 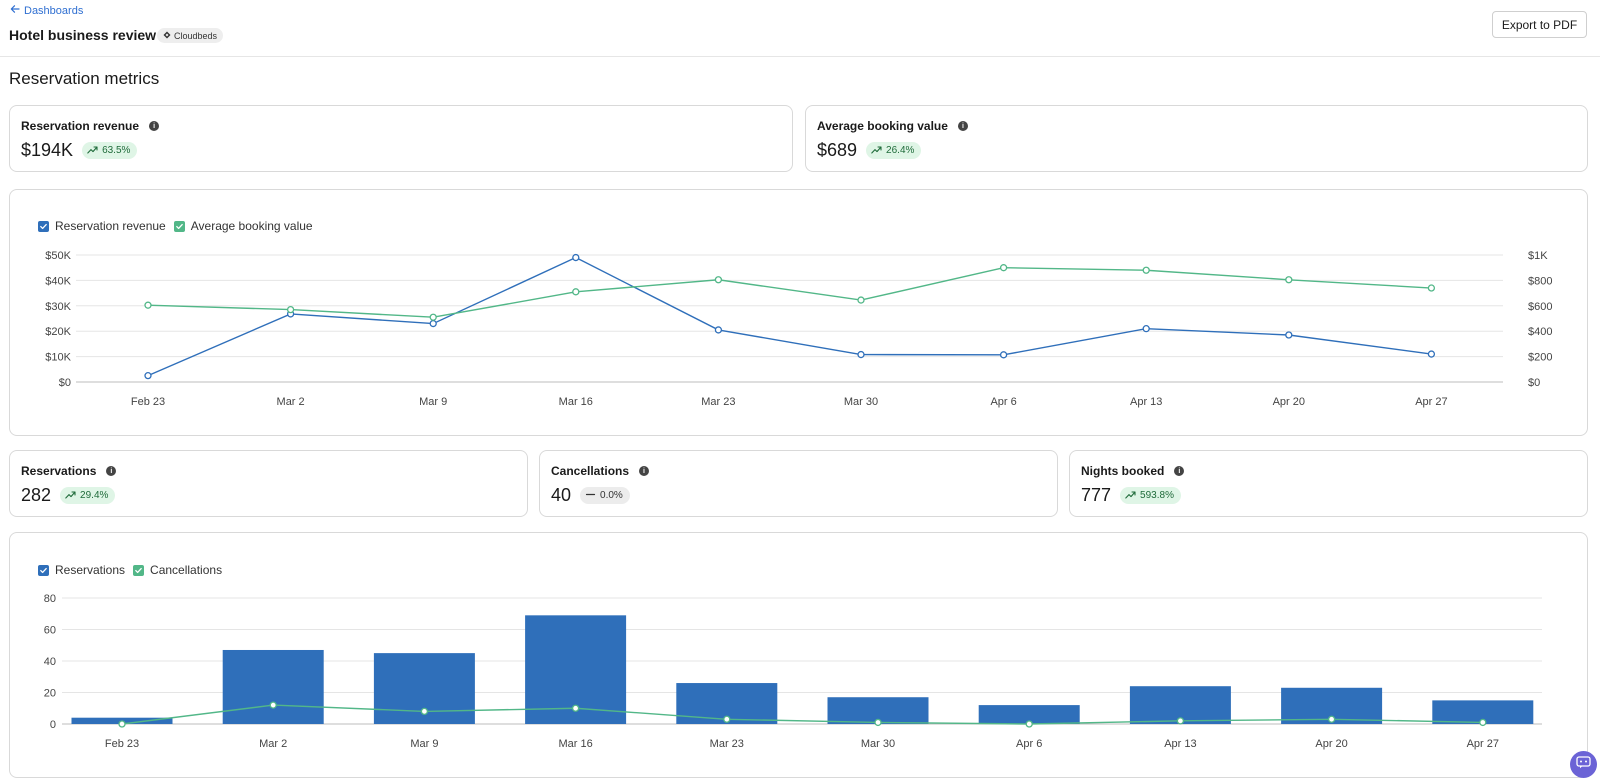 What do you see at coordinates (116, 150) in the screenshot?
I see `delta-value: 63.5%` at bounding box center [116, 150].